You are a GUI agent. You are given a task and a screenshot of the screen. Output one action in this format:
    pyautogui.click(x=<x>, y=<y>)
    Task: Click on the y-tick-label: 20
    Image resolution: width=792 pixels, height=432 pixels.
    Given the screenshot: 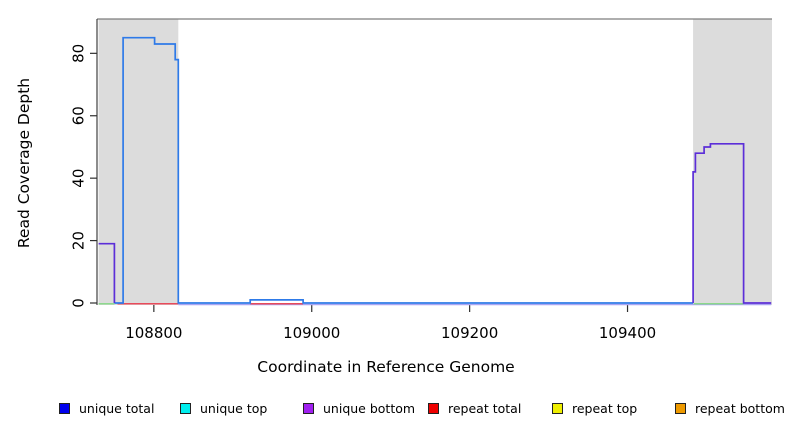 What is the action you would take?
    pyautogui.click(x=79, y=240)
    